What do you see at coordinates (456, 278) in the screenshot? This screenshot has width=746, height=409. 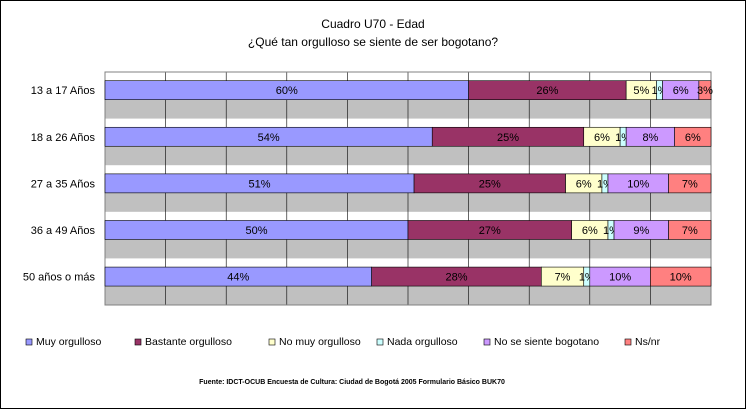 I see `data-label: 28%` at bounding box center [456, 278].